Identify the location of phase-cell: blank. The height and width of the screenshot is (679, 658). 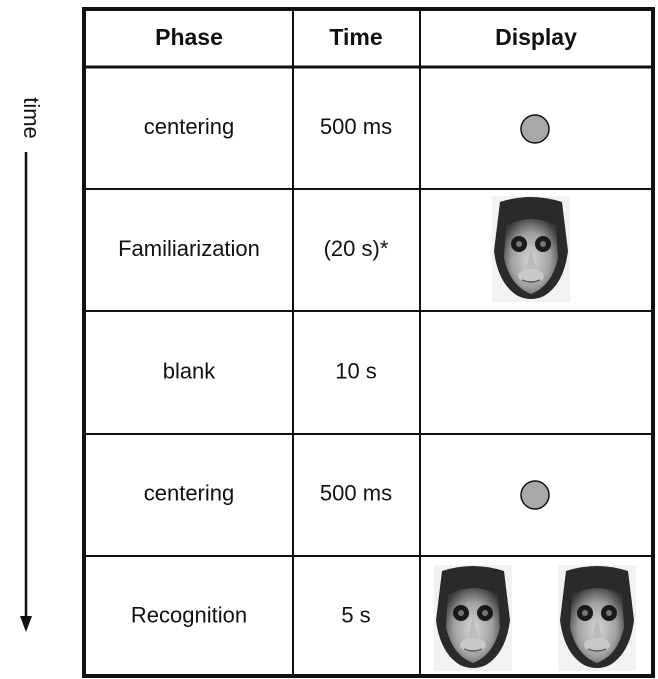
(190, 370).